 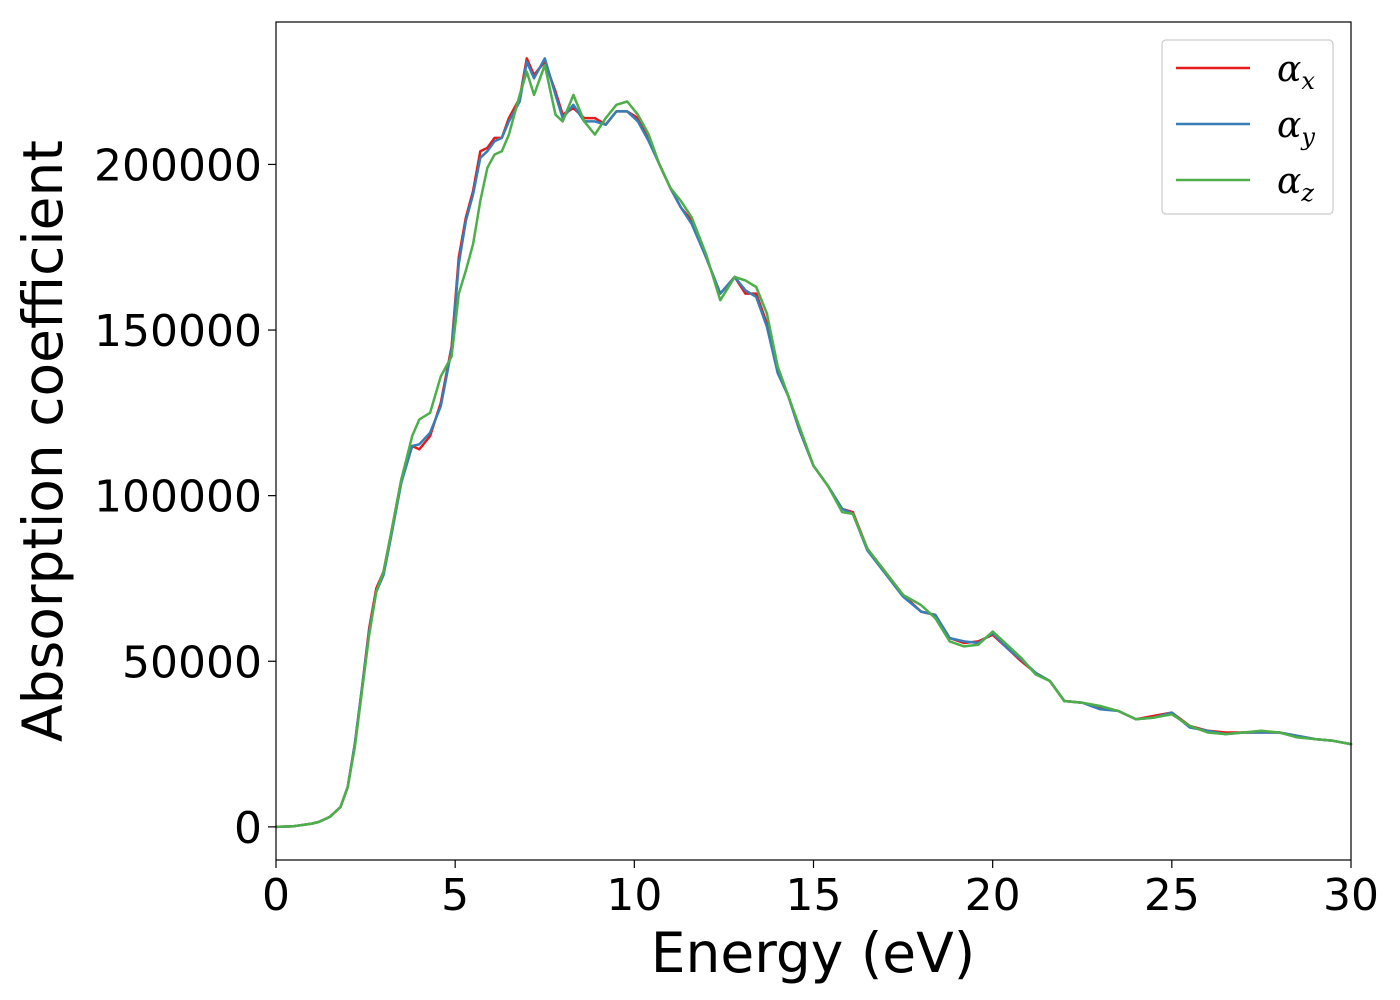 What do you see at coordinates (1351, 895) in the screenshot?
I see `x-tick-label: 30` at bounding box center [1351, 895].